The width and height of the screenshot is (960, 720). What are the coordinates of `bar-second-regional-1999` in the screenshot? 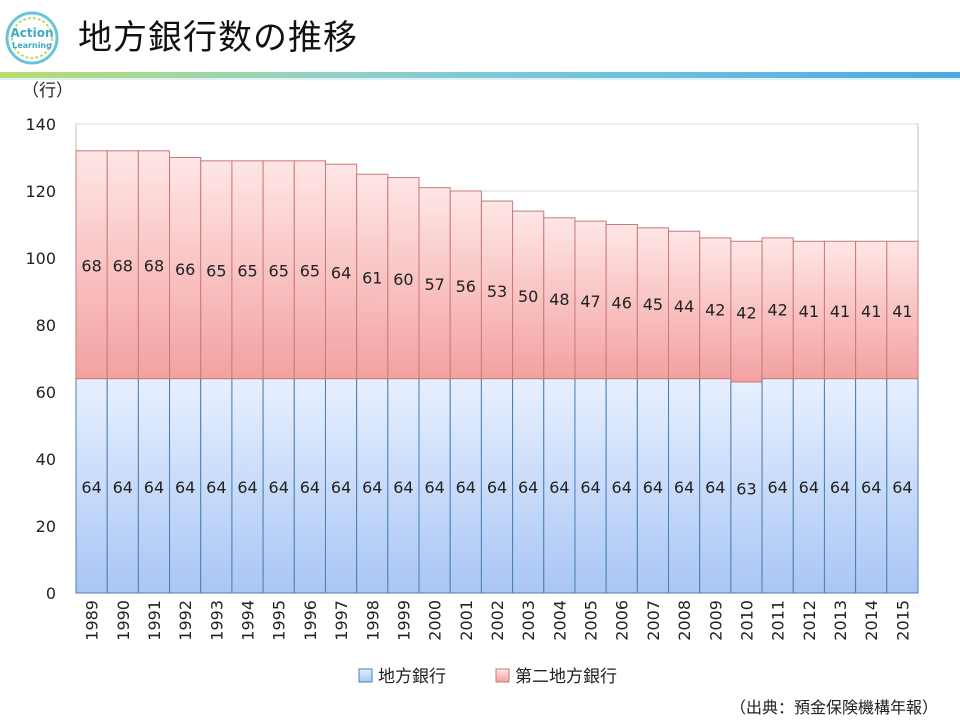 It's located at (403, 278).